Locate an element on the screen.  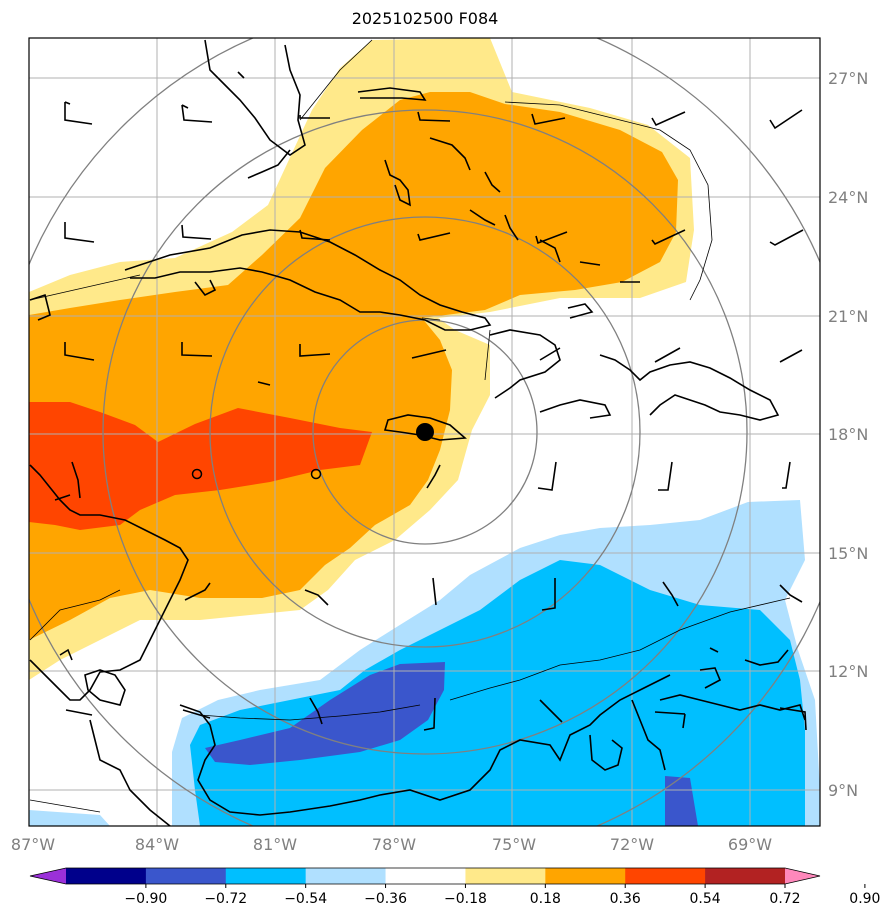
lon-label: 75°W is located at coordinates (514, 844).